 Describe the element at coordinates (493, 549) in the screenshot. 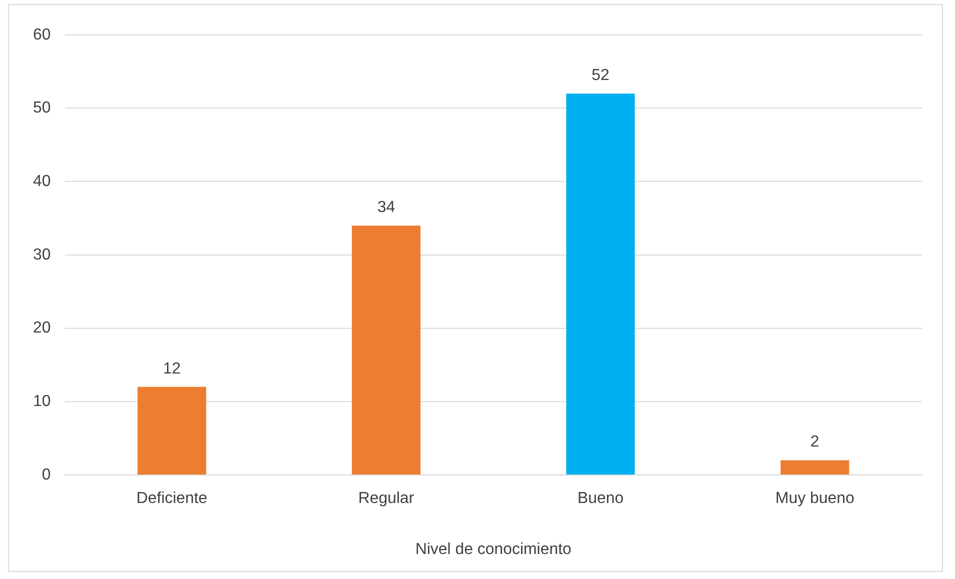

I see `x-axis-title: Nivel de conocimiento` at that location.